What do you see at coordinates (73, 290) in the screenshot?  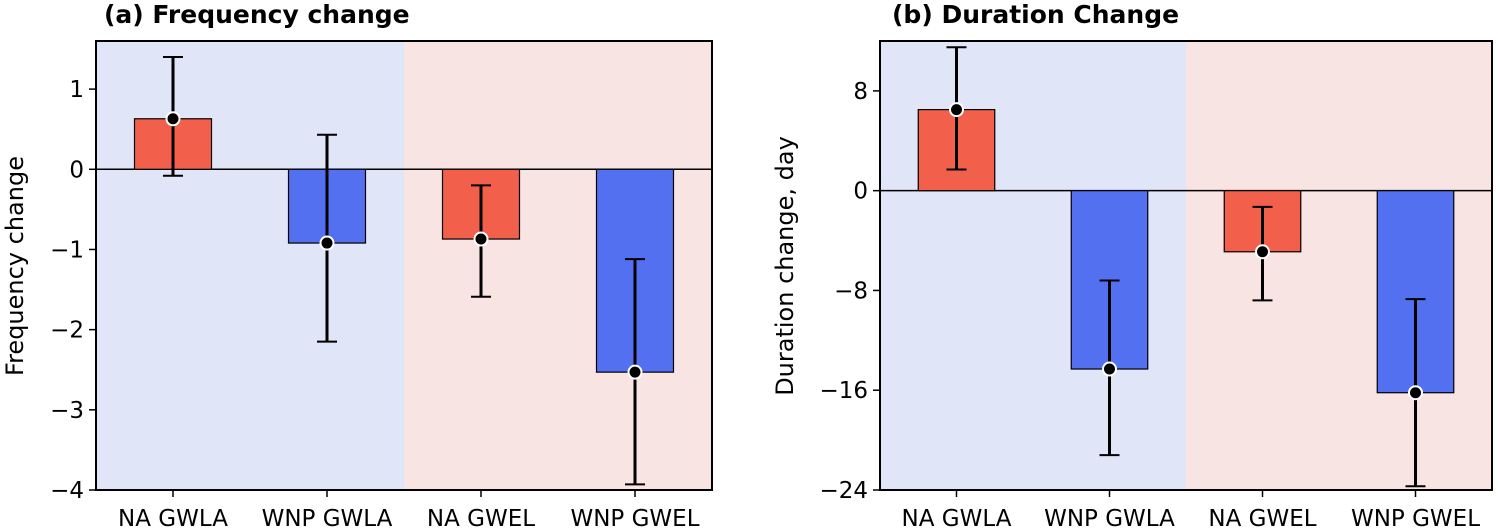 I see `y-axis: −4 −3 −2 −1 0 1` at bounding box center [73, 290].